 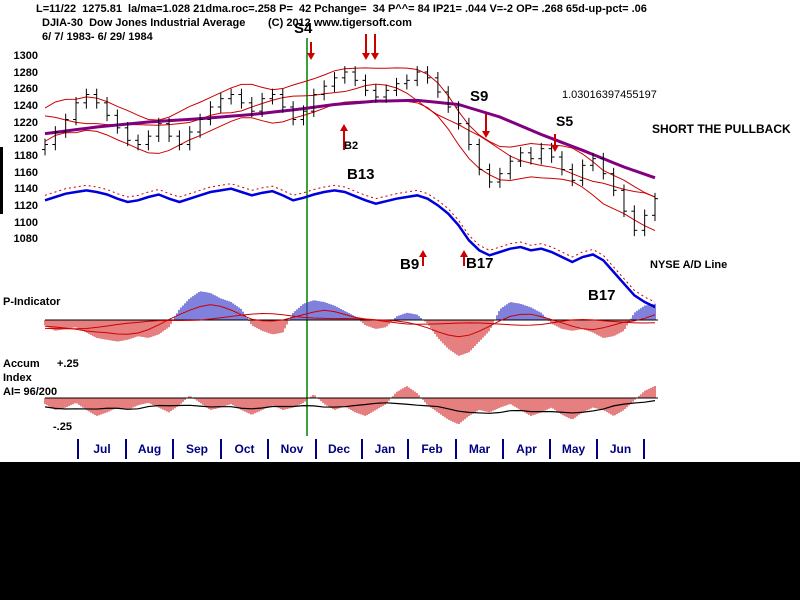 What do you see at coordinates (17, 378) in the screenshot?
I see `index-label: Index` at bounding box center [17, 378].